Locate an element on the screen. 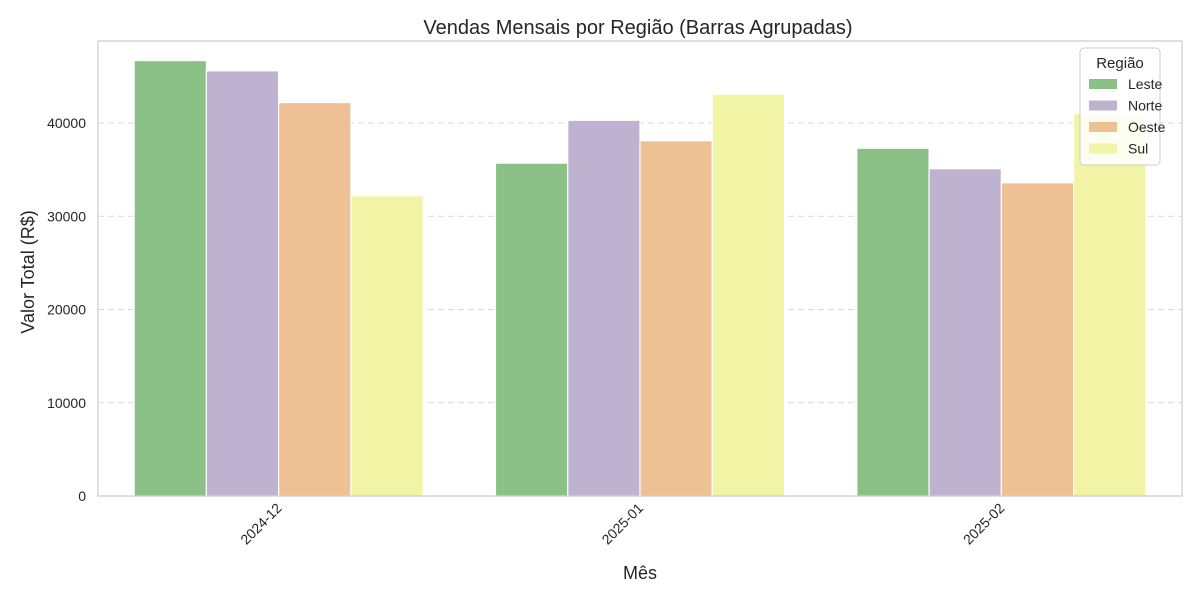 Image resolution: width=1200 pixels, height=605 pixels. legend-items: Leste Norte Oeste Sul is located at coordinates (1127, 116).